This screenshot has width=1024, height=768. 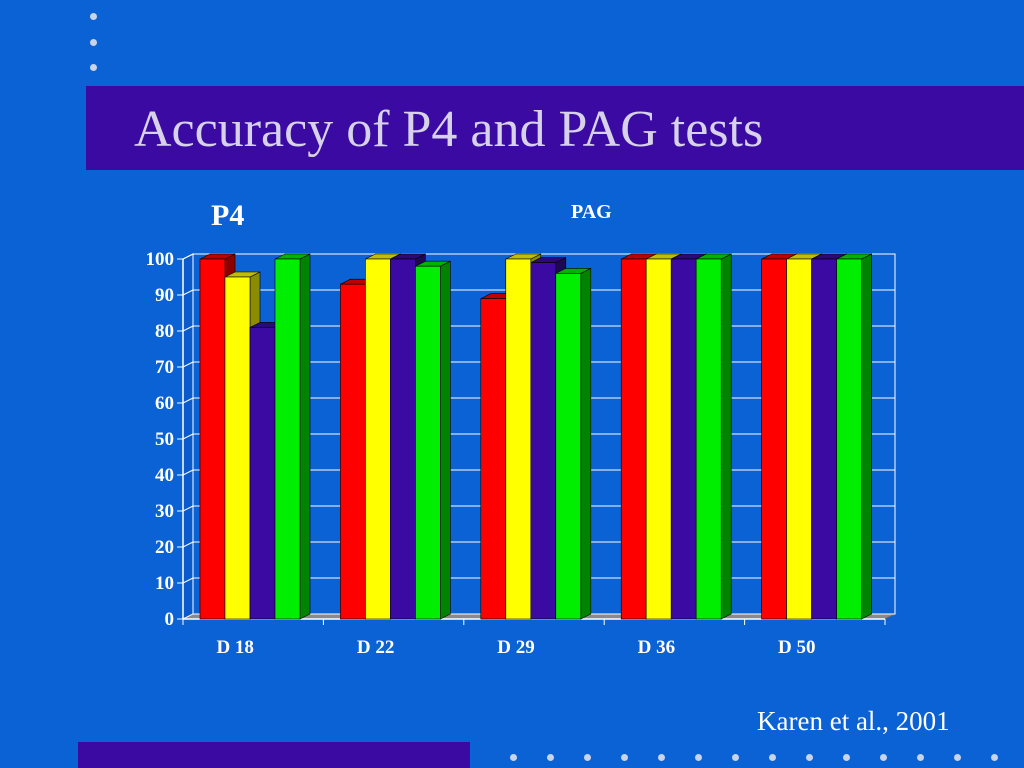 What do you see at coordinates (164, 367) in the screenshot?
I see `y-tick-label: 70` at bounding box center [164, 367].